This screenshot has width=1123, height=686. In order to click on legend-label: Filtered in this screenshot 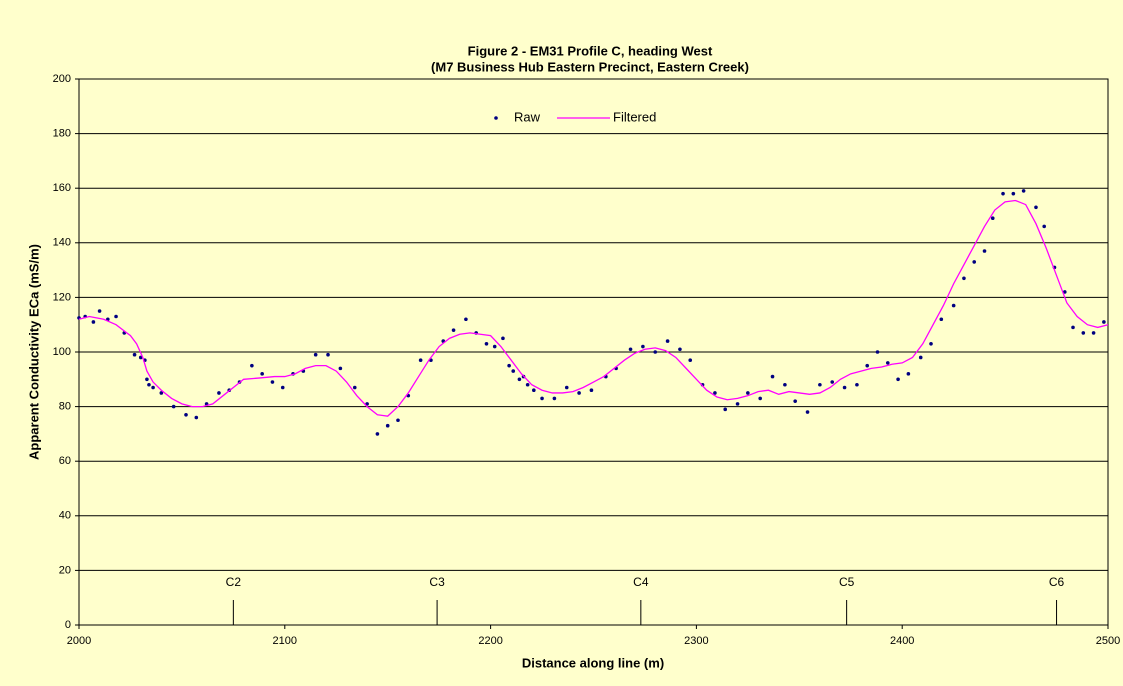, I will do `click(634, 116)`.